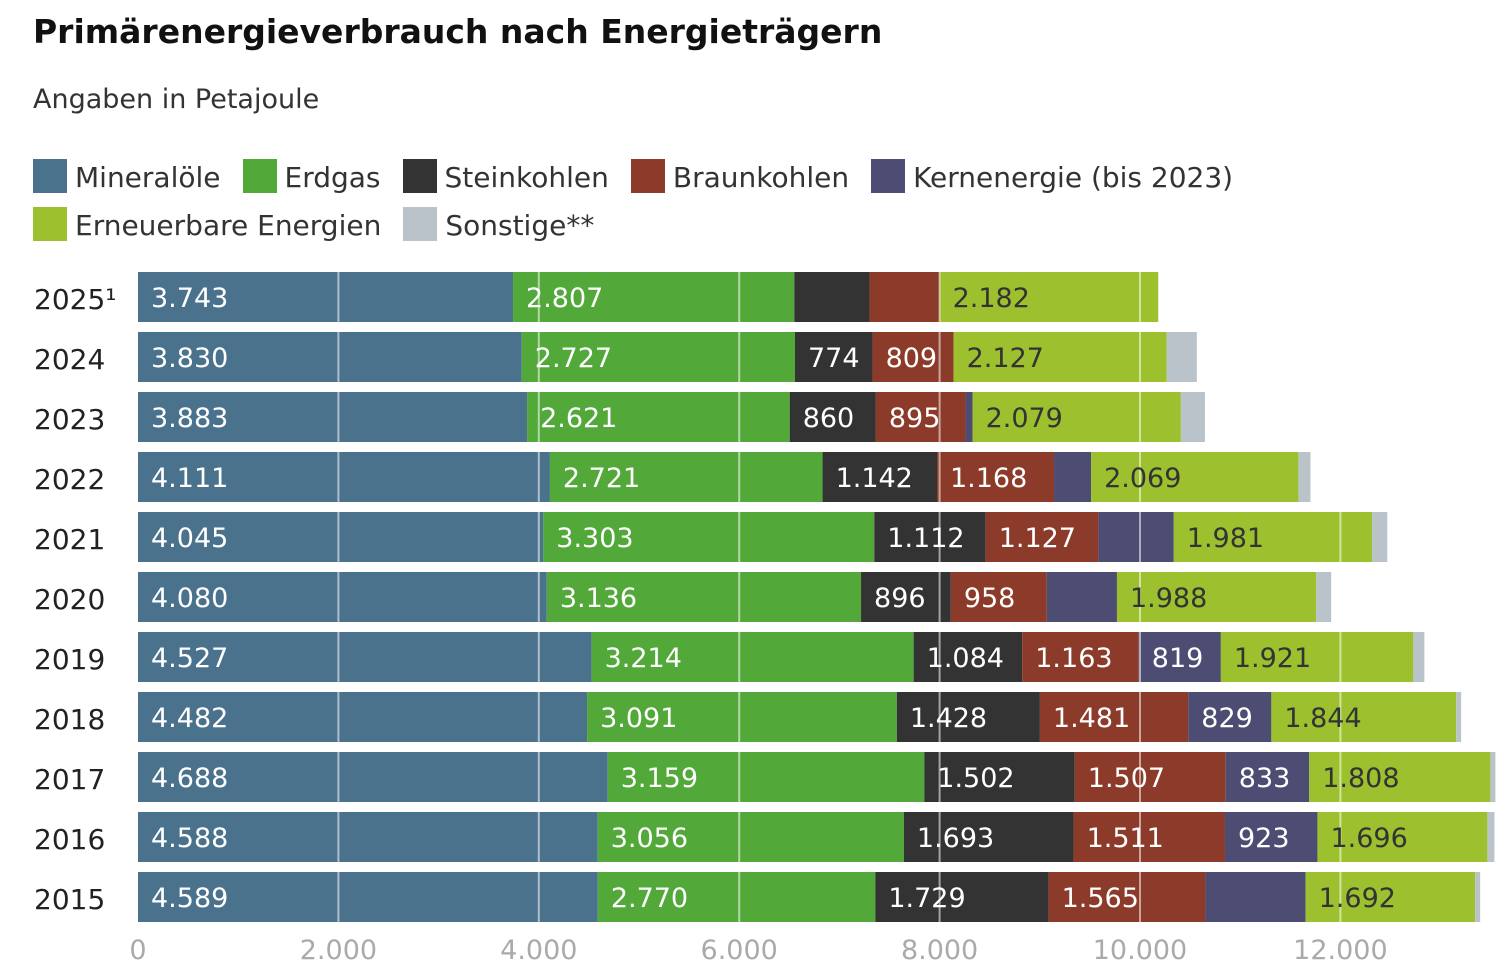 The height and width of the screenshot is (978, 1510). I want to click on x-tick-label: 8.000, so click(939, 950).